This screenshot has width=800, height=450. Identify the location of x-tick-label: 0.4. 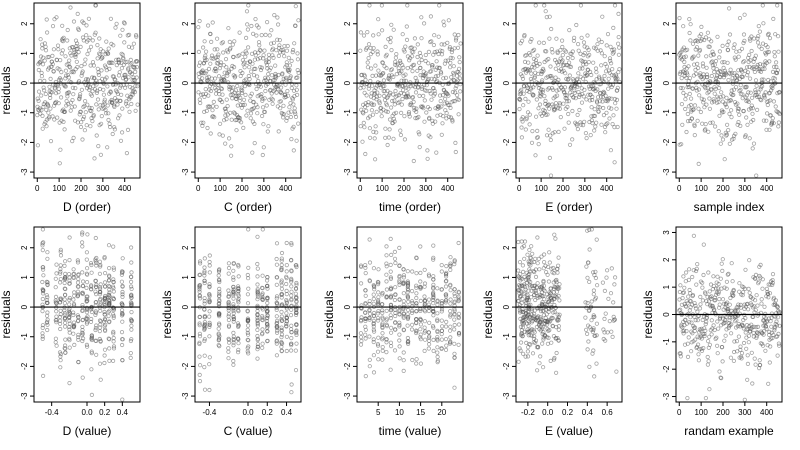
(287, 412).